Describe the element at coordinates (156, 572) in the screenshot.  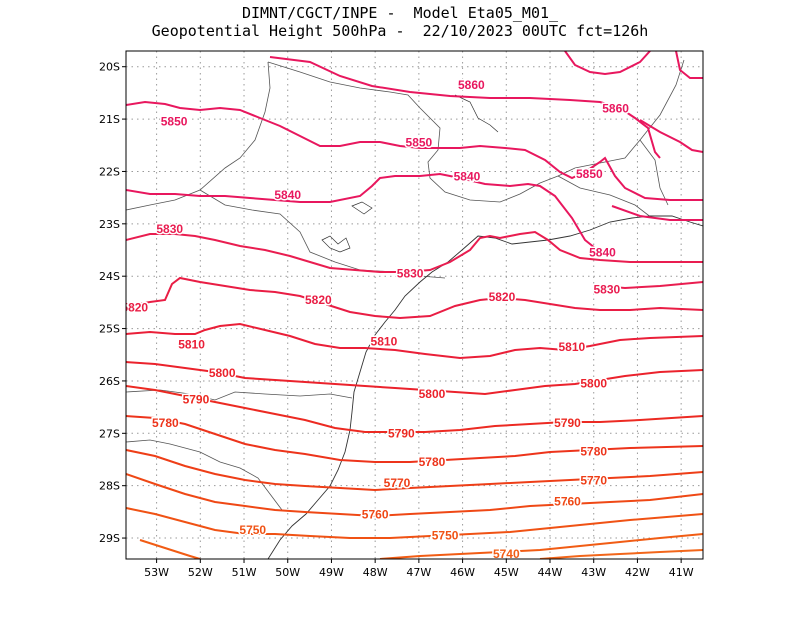
I see `x-tick-label: 53W` at that location.